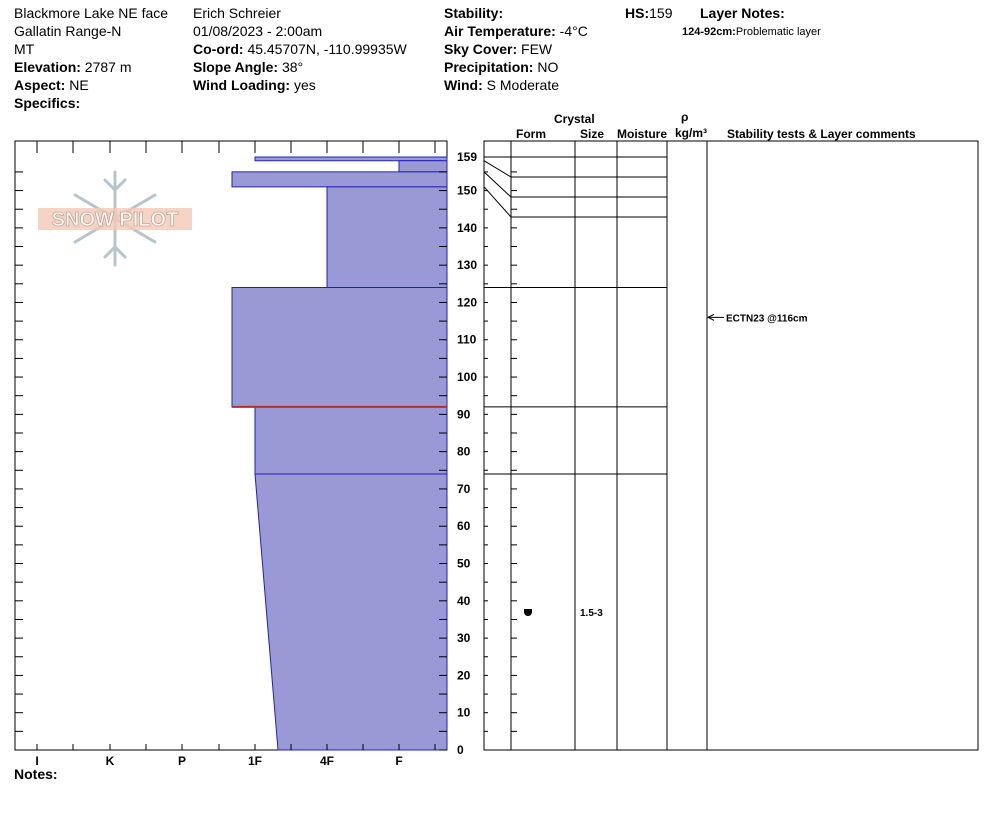 Image resolution: width=994 pixels, height=840 pixels. What do you see at coordinates (258, 31) in the screenshot?
I see `datetime: 01/08/2023 - 2:00am` at bounding box center [258, 31].